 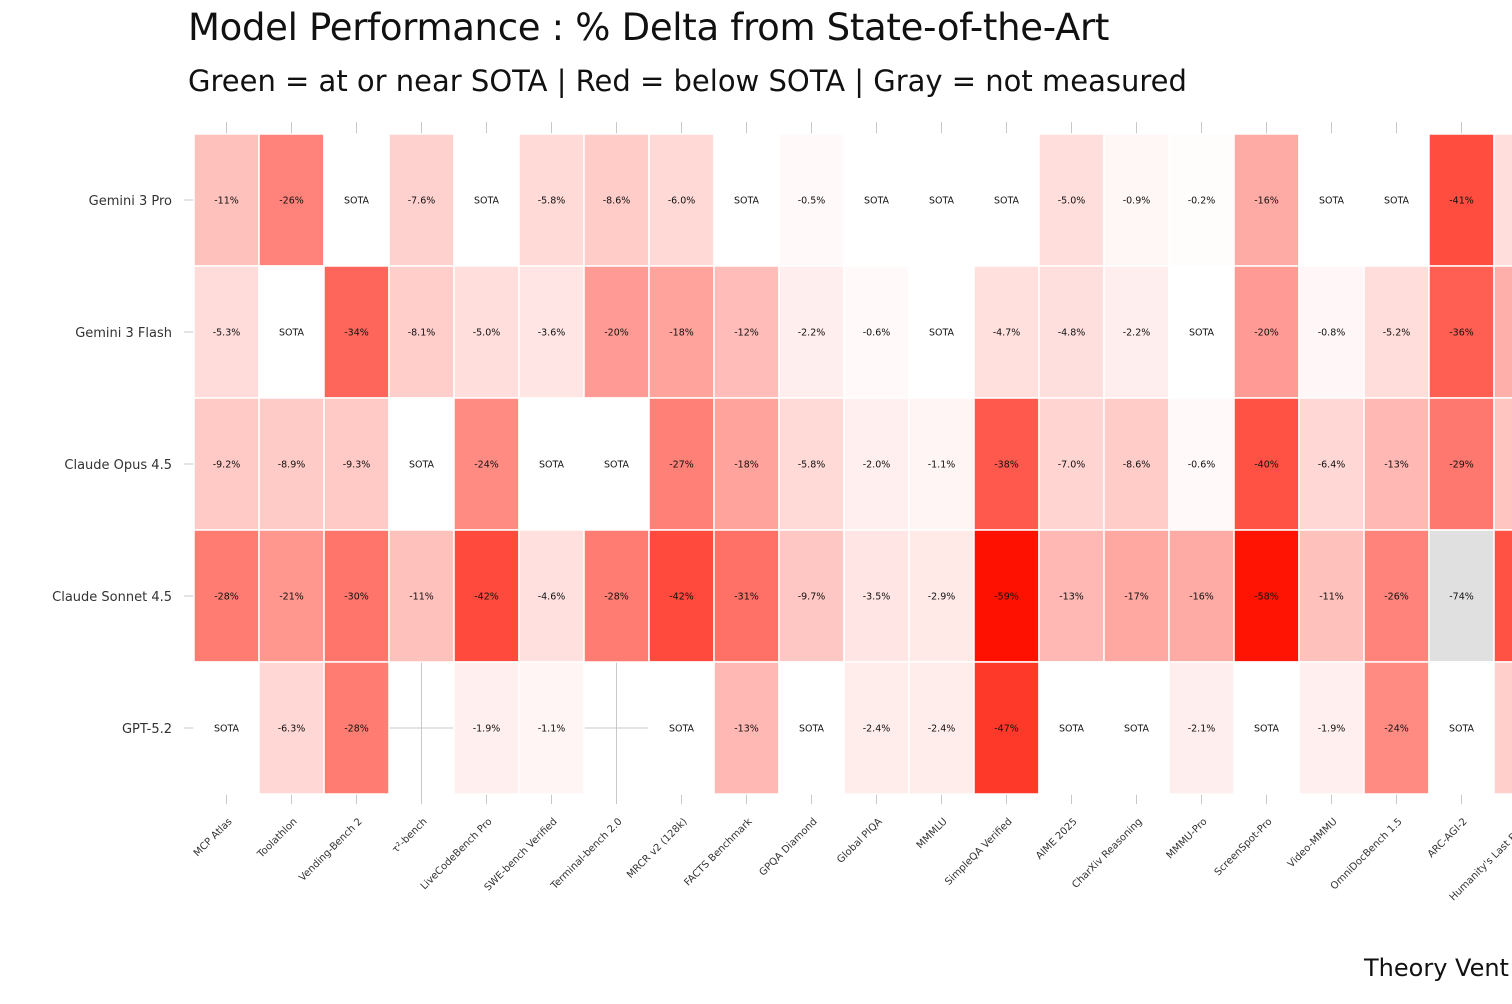 I want to click on cell-label: -9.7%, so click(x=812, y=597).